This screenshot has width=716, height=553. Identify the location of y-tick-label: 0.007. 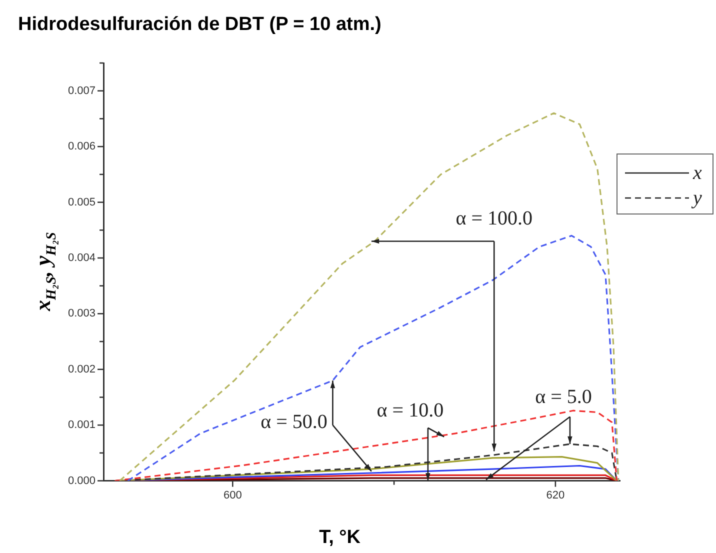
(82, 90).